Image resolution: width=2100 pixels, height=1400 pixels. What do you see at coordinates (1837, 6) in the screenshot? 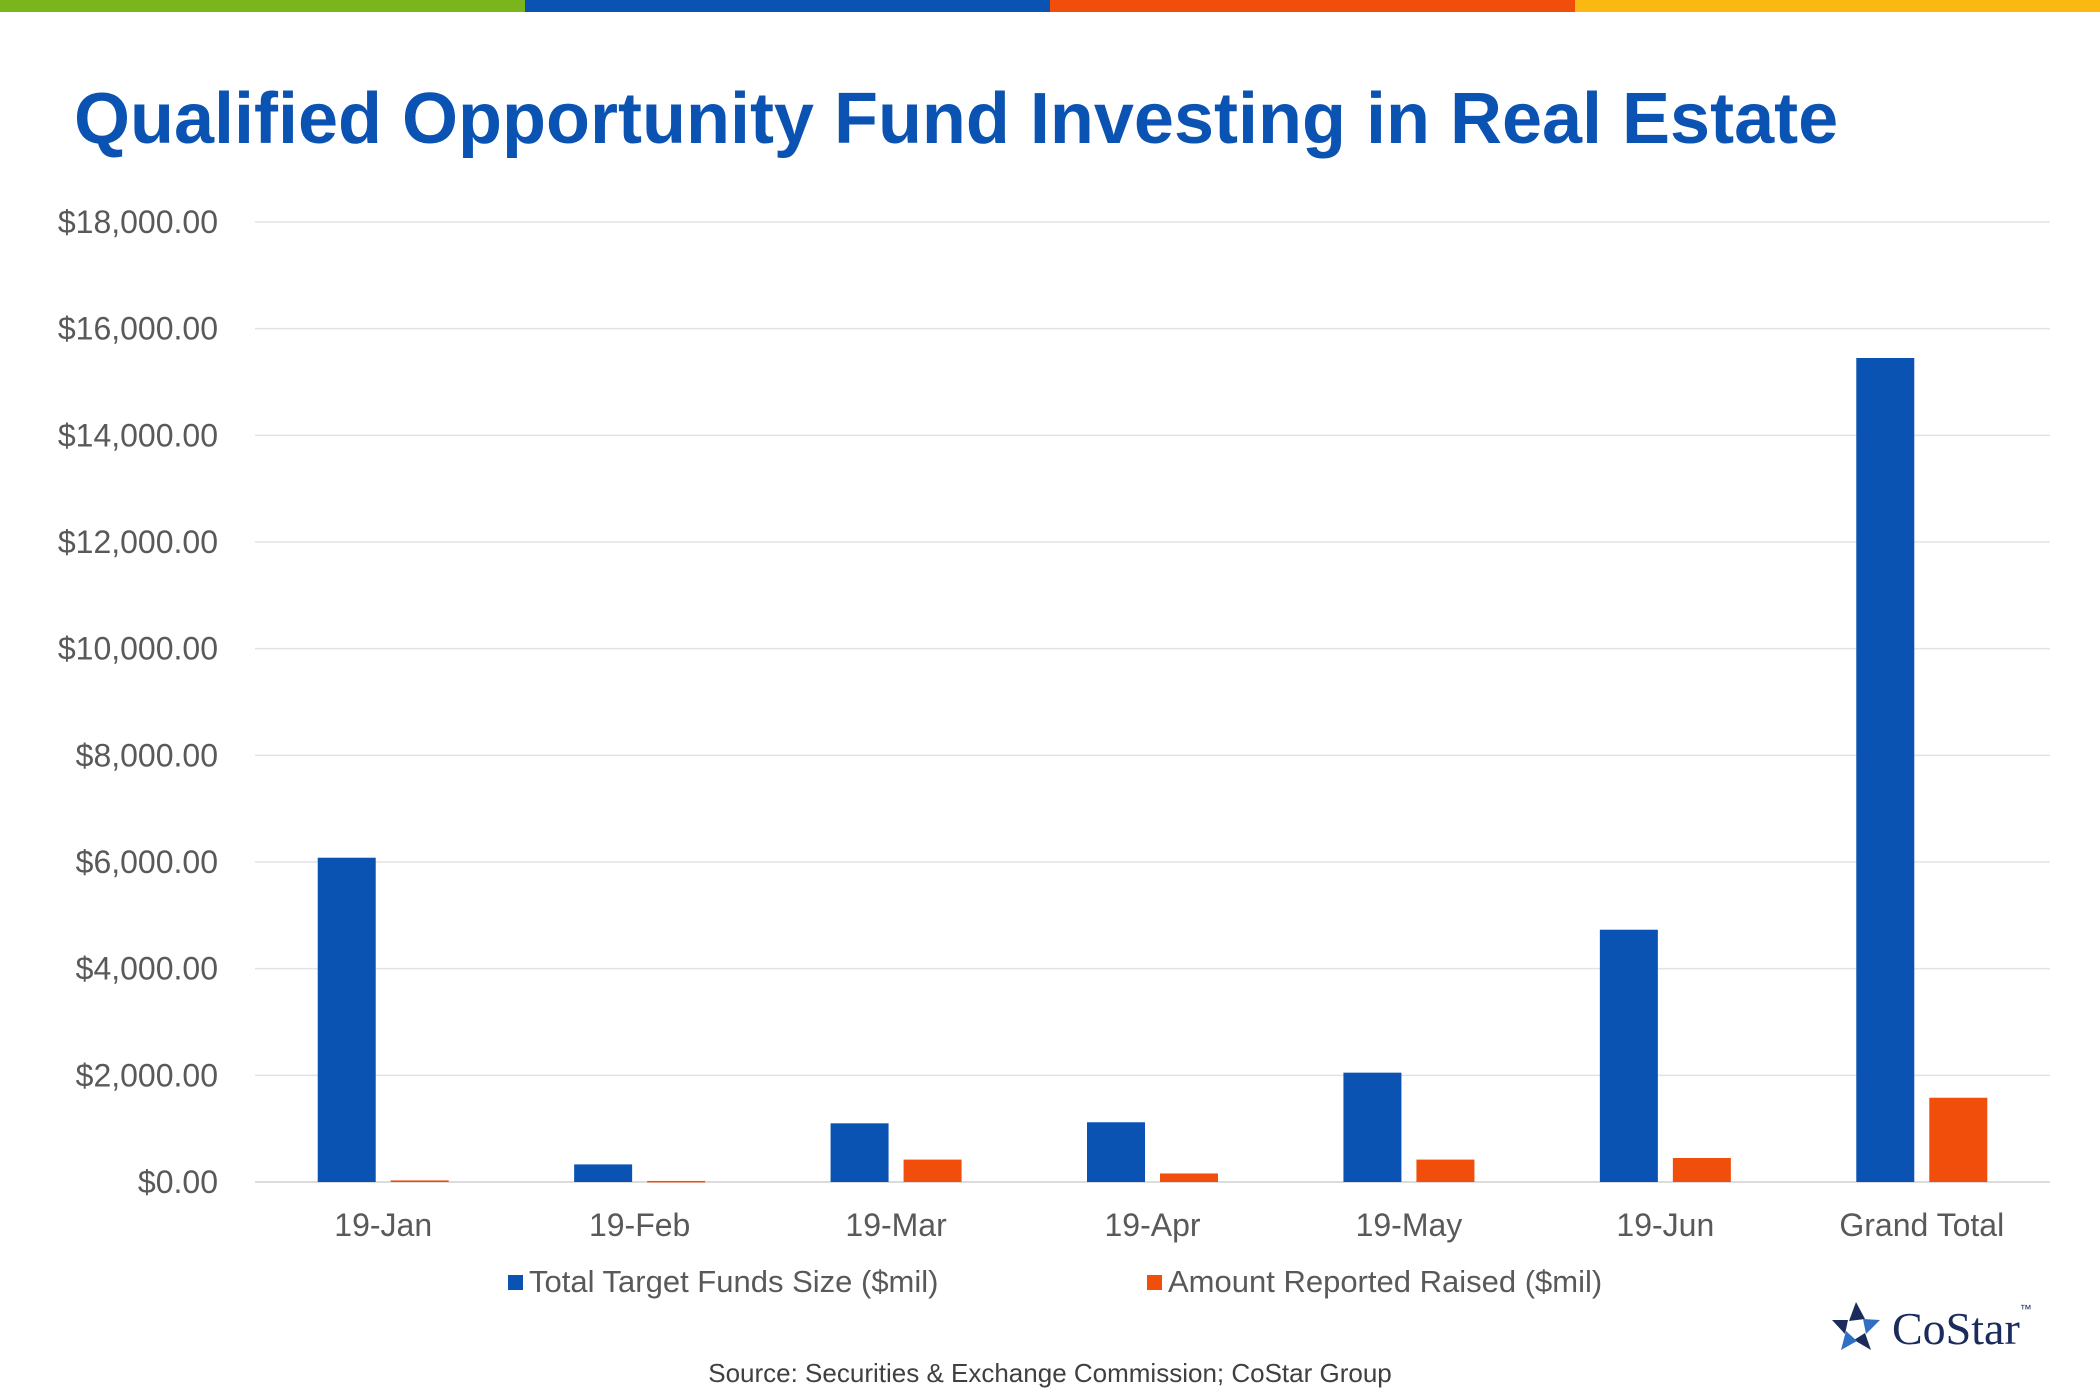
I see `stripe-yellow` at bounding box center [1837, 6].